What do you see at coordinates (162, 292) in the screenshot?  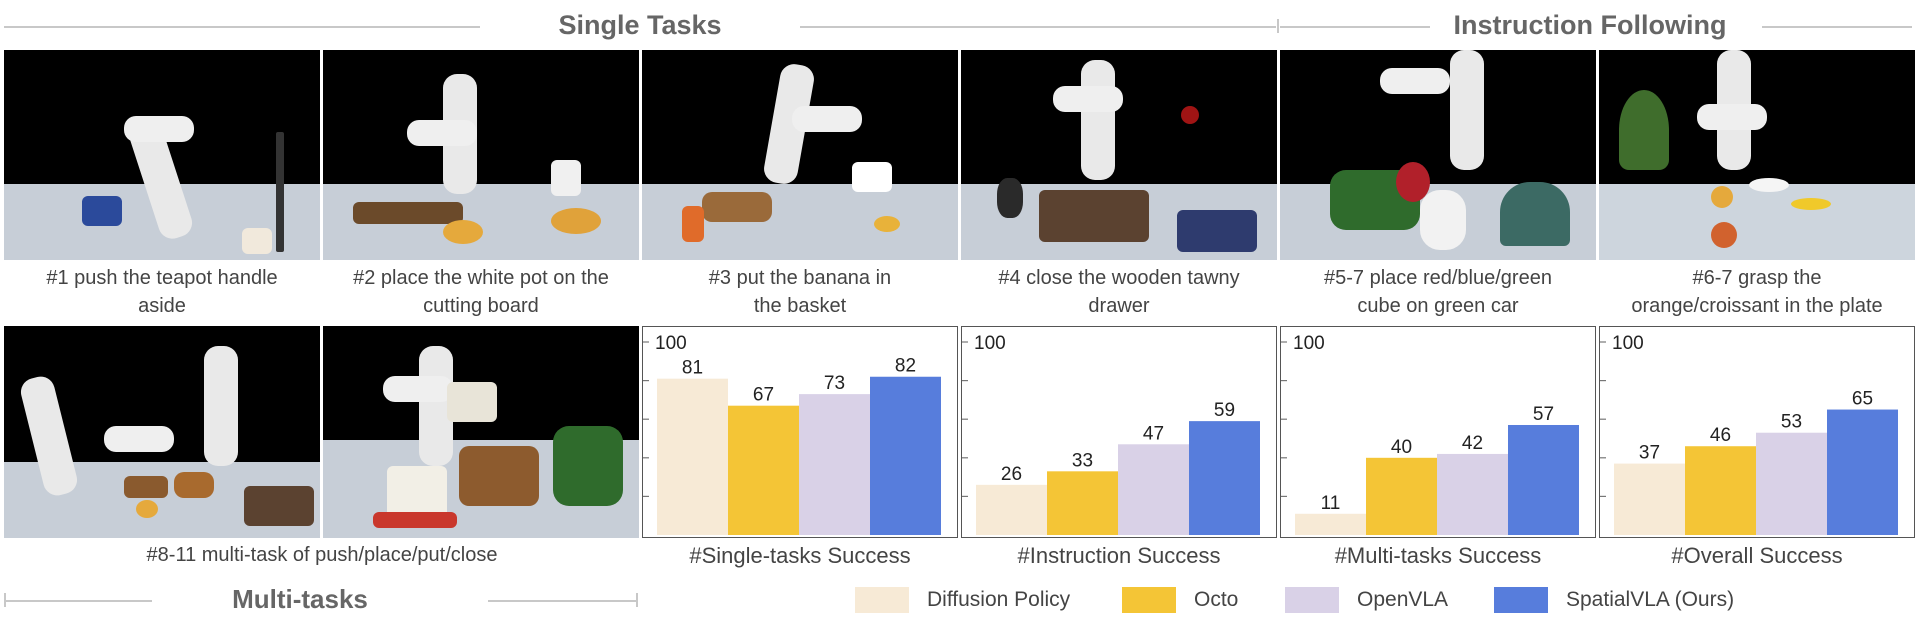 I see `task-caption: #1 push the teapot handle aside` at bounding box center [162, 292].